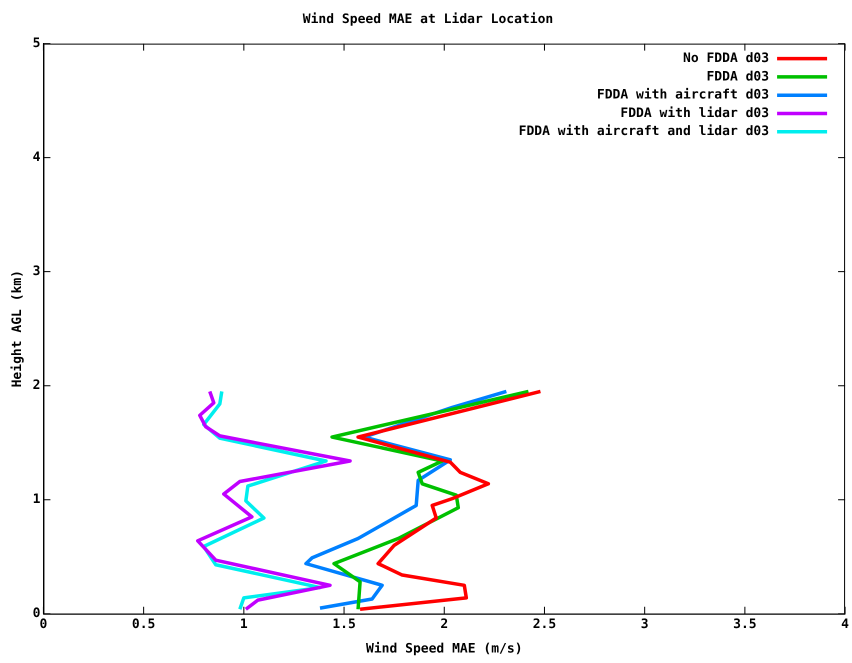  What do you see at coordinates (18, 329) in the screenshot?
I see `y-axis-title: Height AGL (km)` at bounding box center [18, 329].